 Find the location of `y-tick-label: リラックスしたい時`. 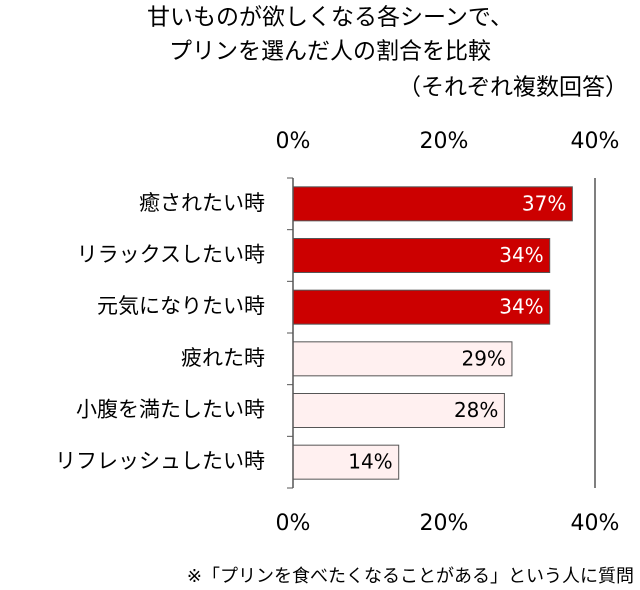

y-tick-label: リラックスしたい時 is located at coordinates (171, 255).